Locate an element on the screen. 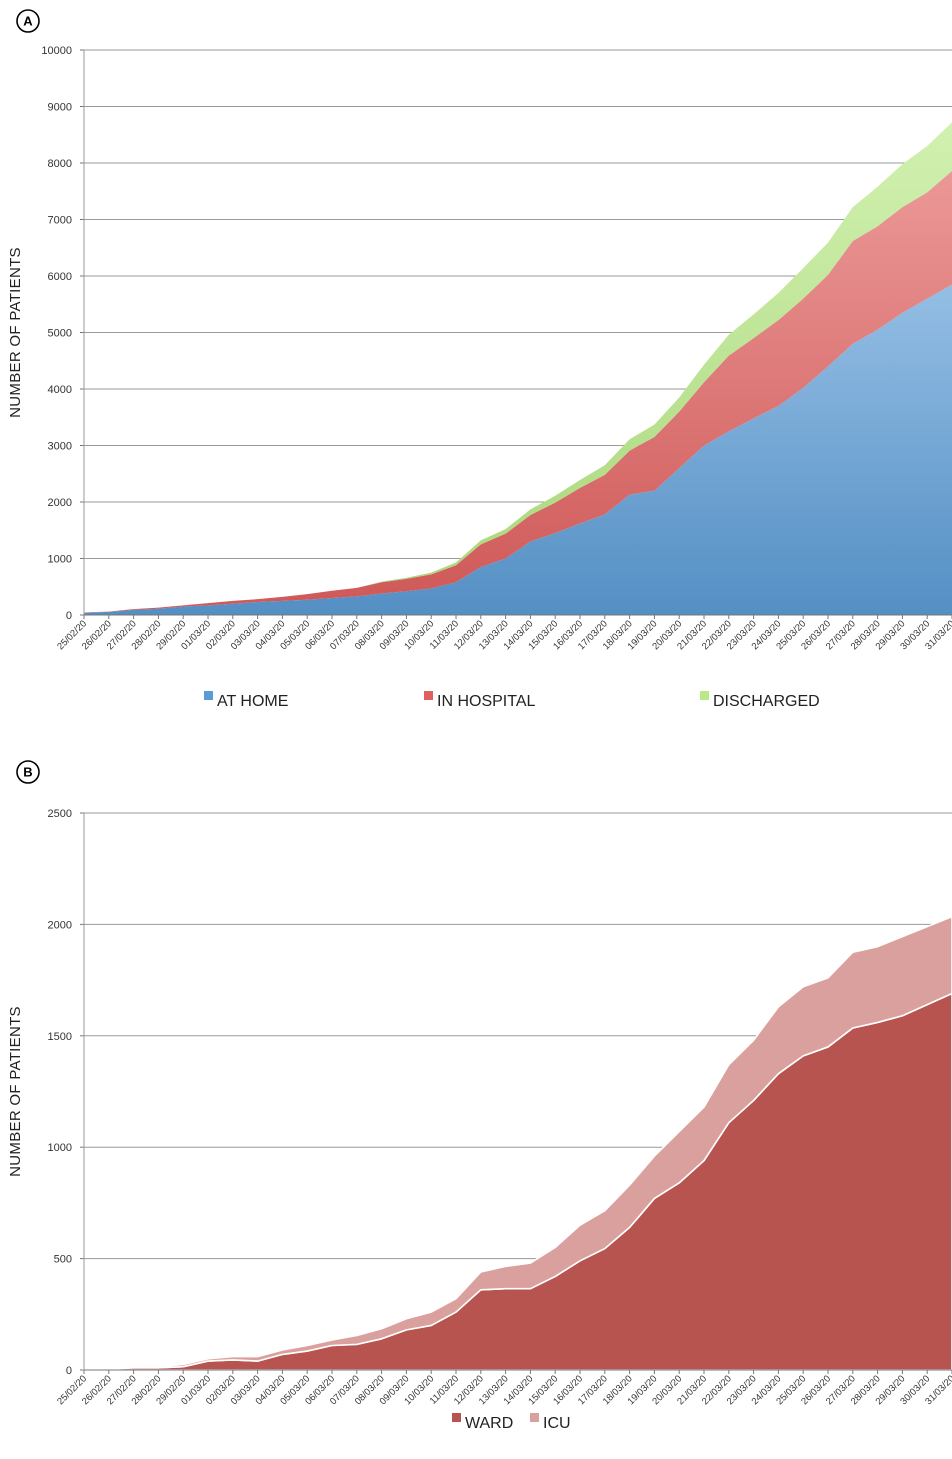  legend-label: ICU is located at coordinates (557, 1423).